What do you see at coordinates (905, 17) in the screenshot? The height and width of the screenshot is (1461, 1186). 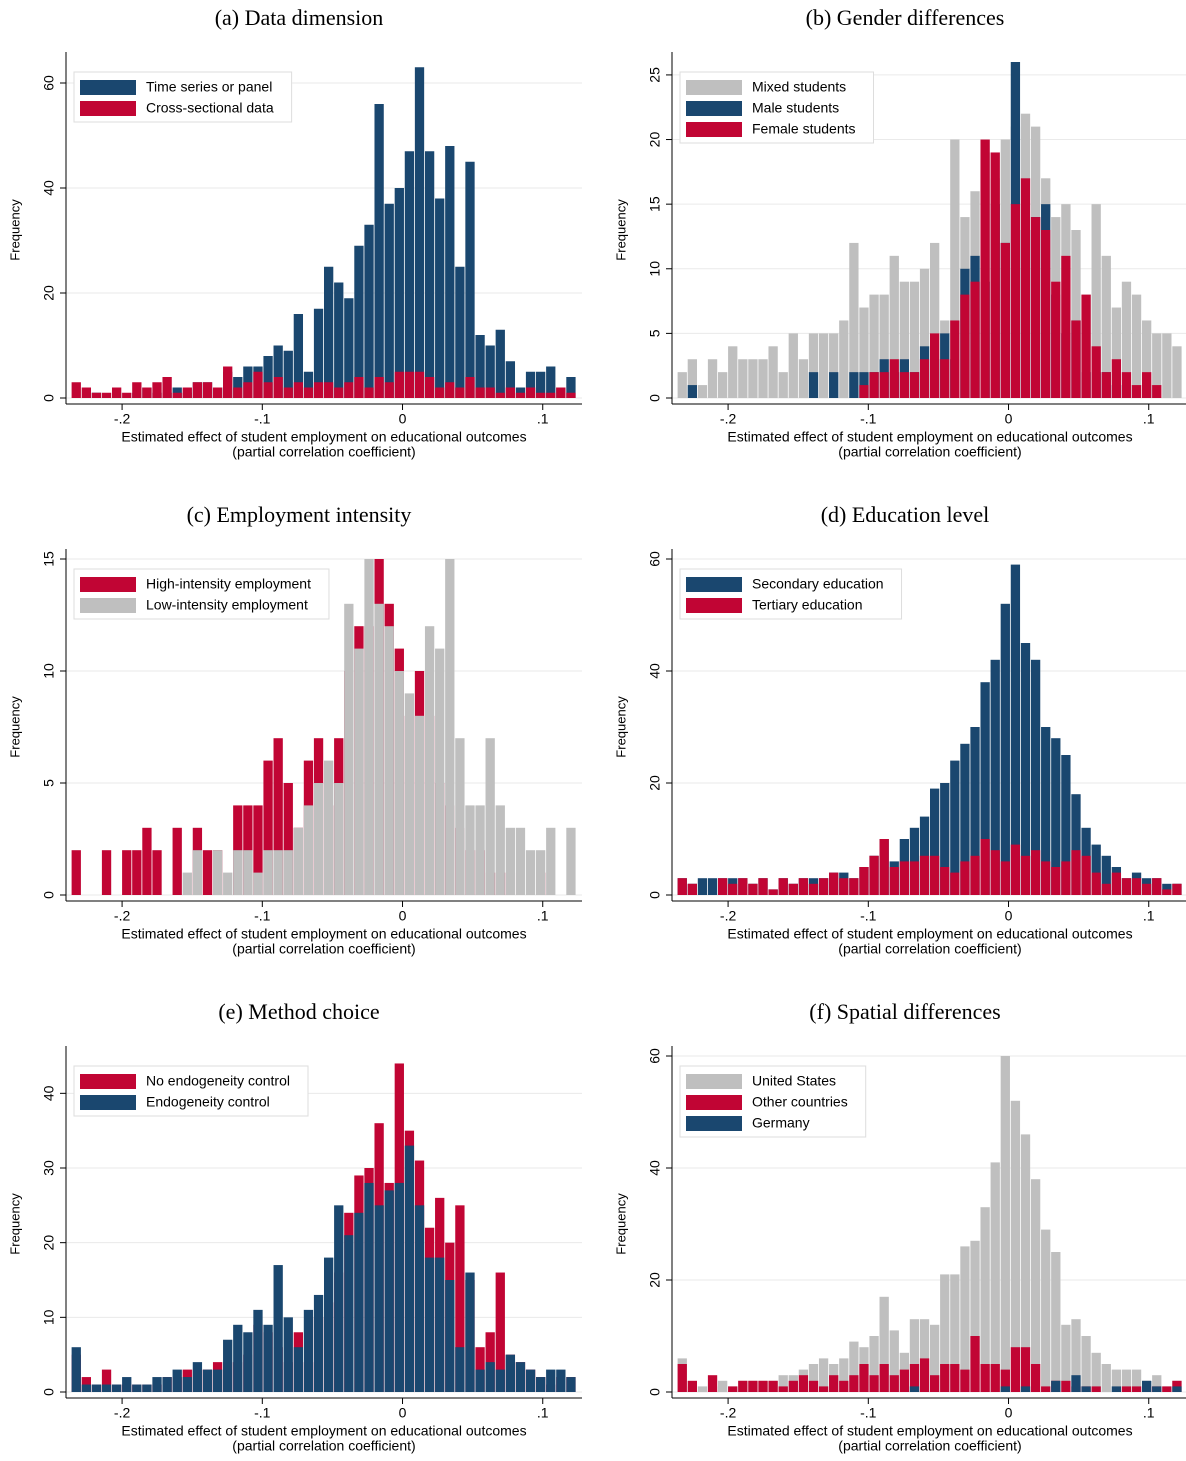 I see `chart-title: (b) Gender differences` at bounding box center [905, 17].